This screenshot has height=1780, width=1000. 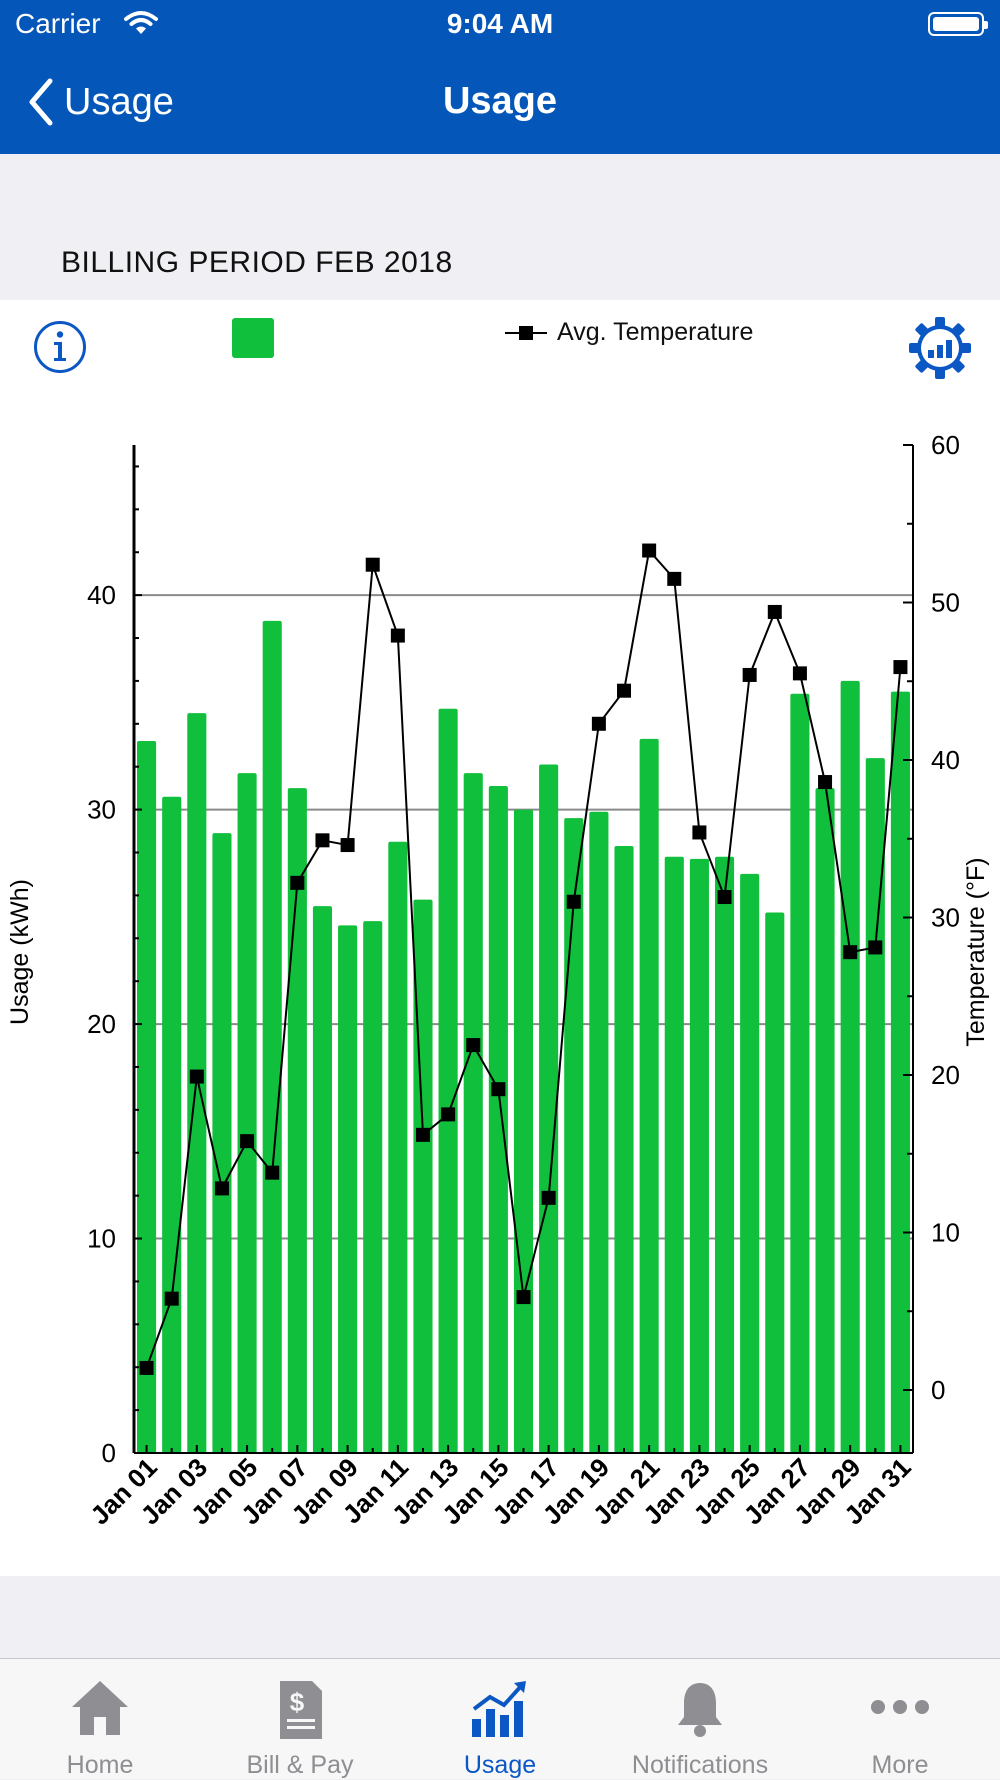 I want to click on status-time: 9:04 AM, so click(x=500, y=23).